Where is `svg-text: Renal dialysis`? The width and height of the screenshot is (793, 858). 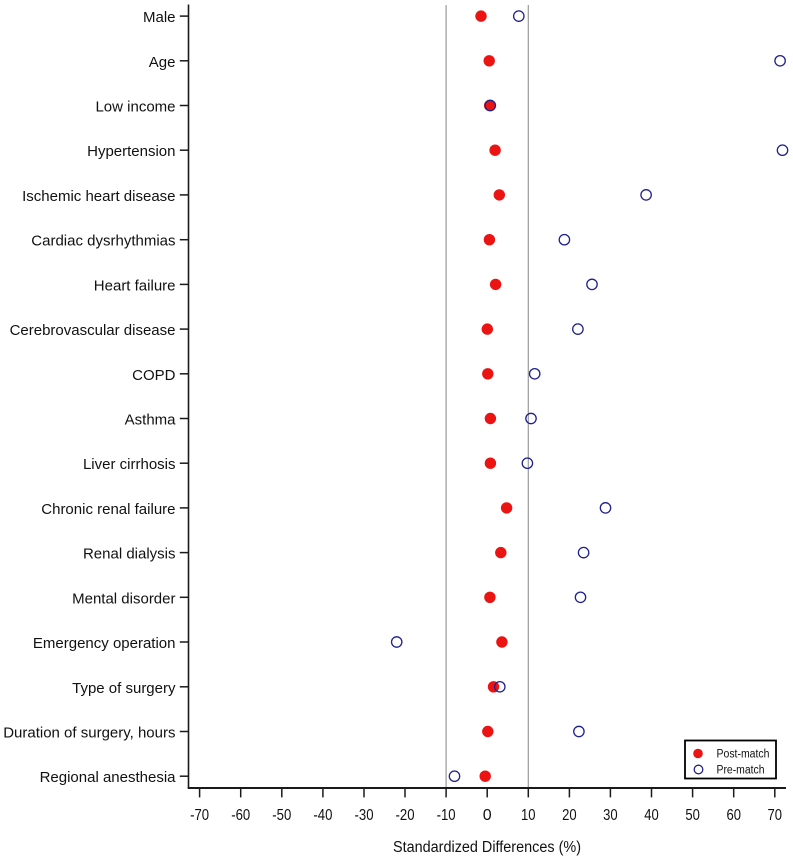
svg-text: Renal dialysis is located at coordinates (129, 554).